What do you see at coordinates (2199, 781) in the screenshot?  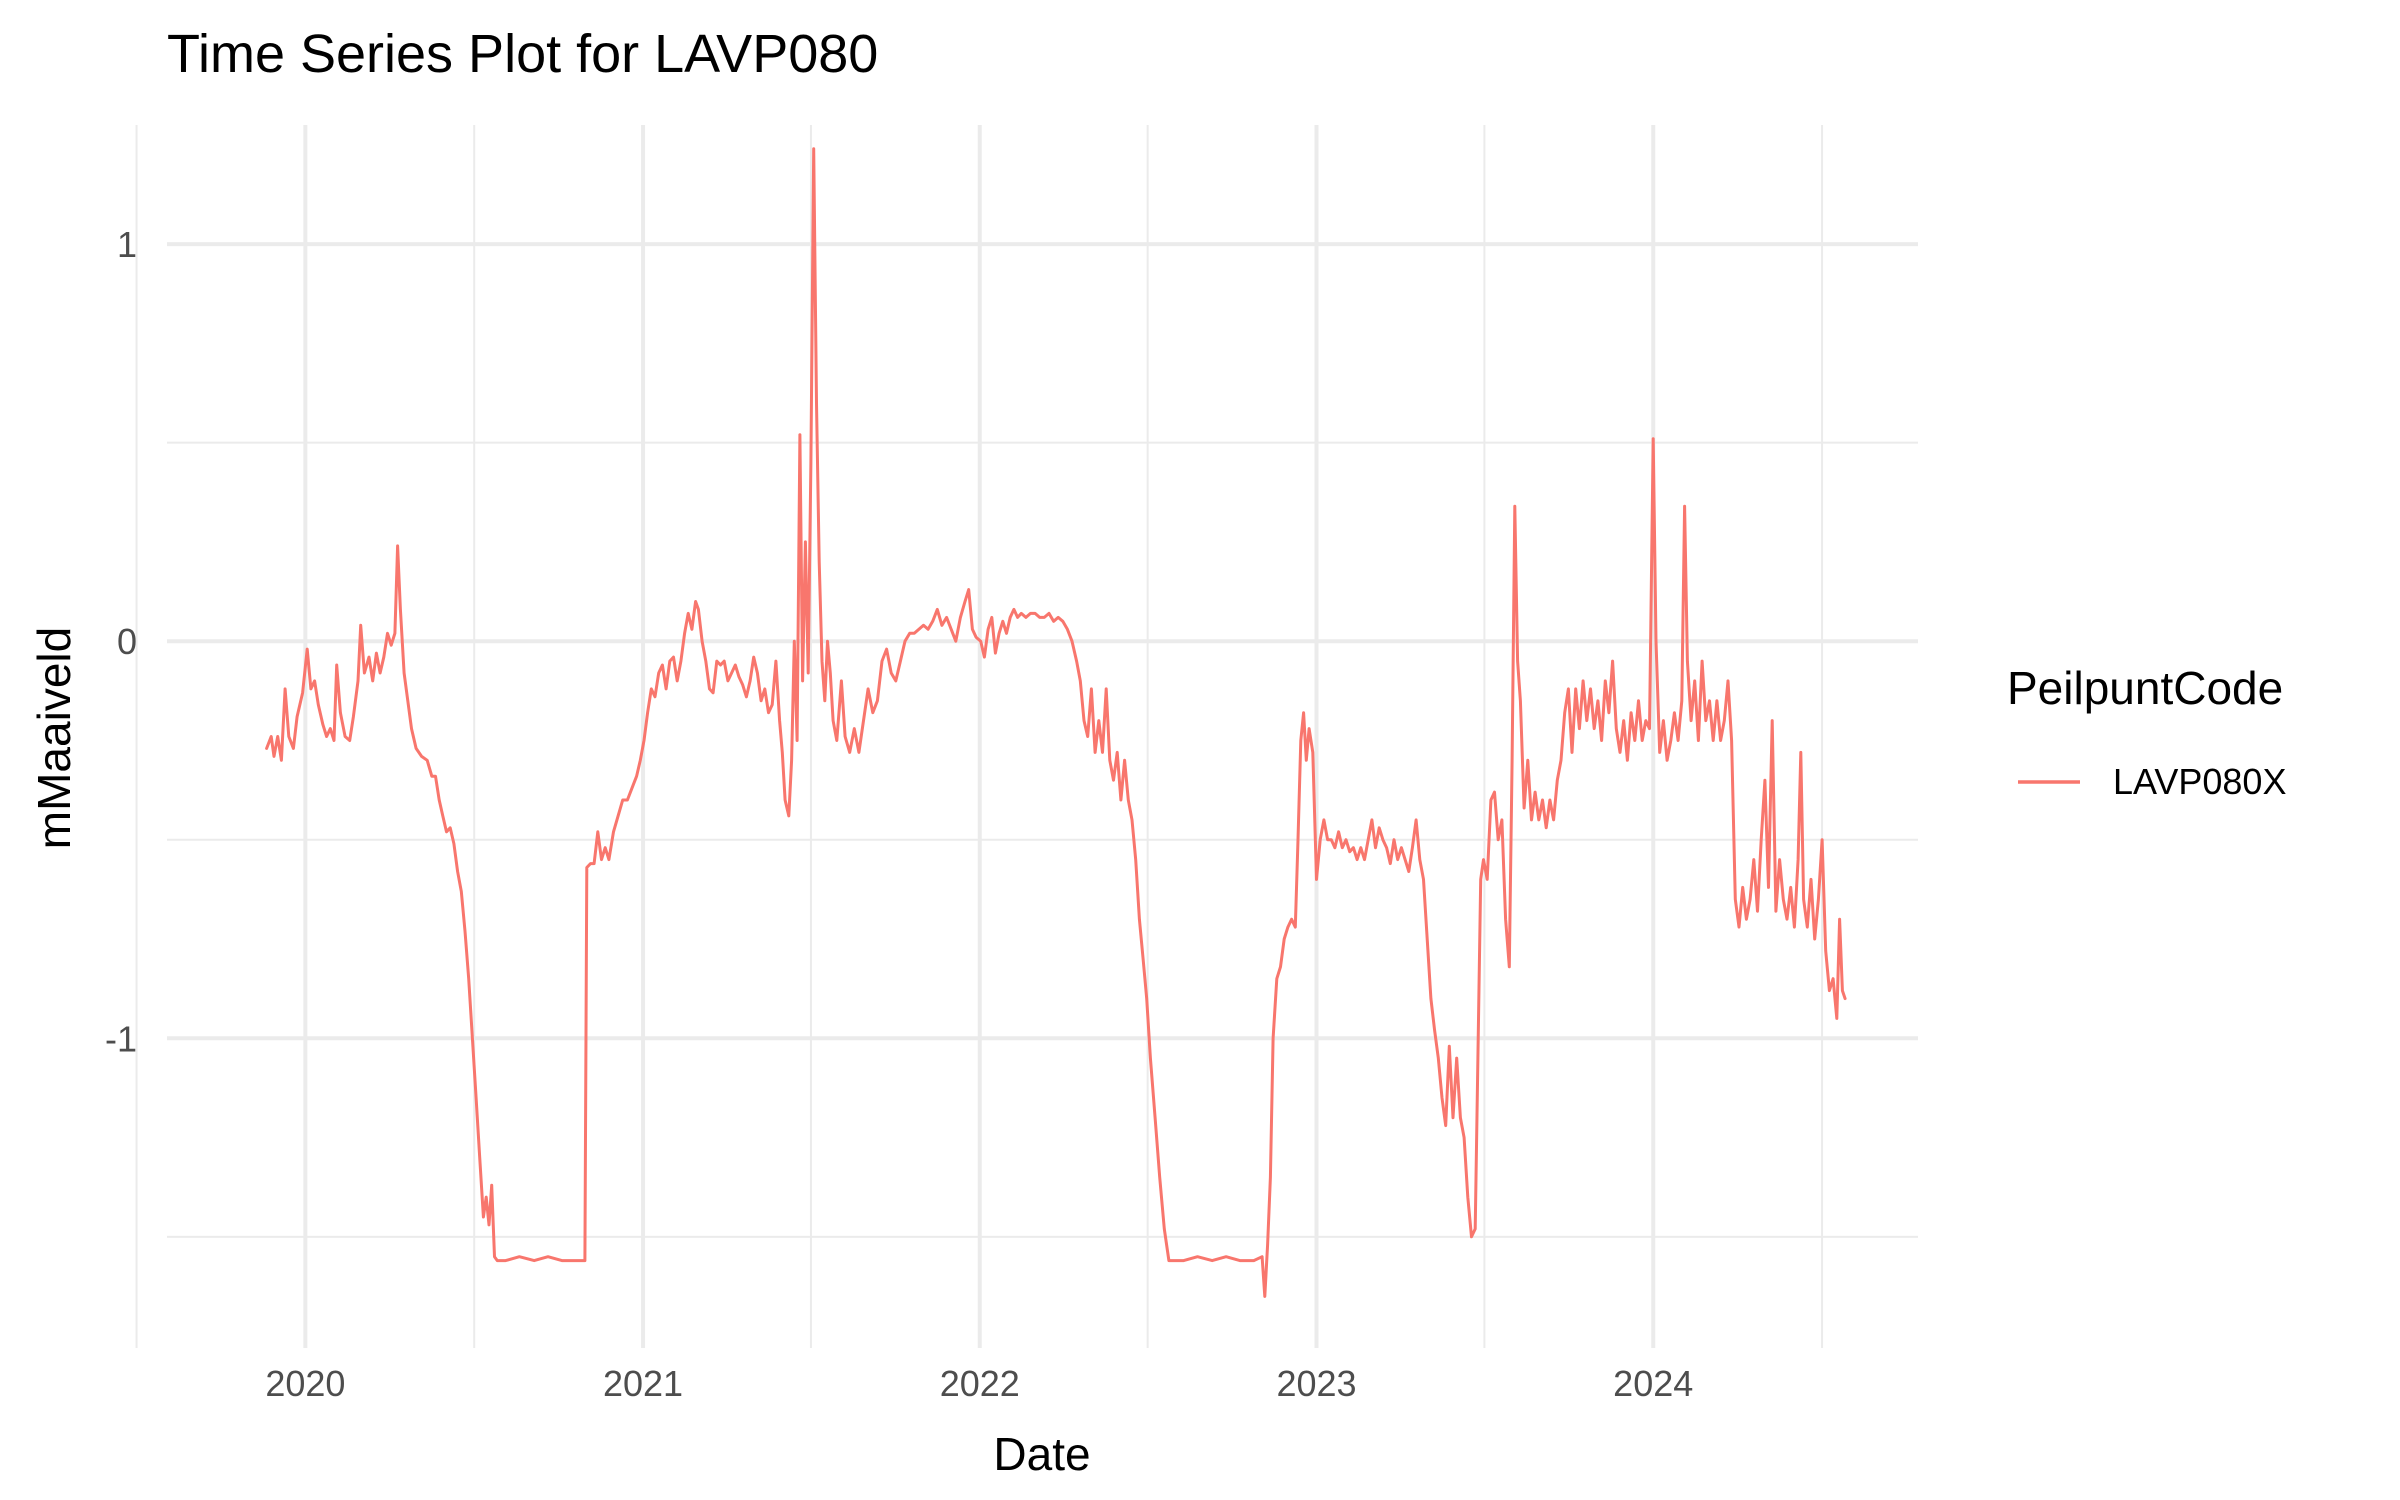 I see `legend-label: LAVP080X` at bounding box center [2199, 781].